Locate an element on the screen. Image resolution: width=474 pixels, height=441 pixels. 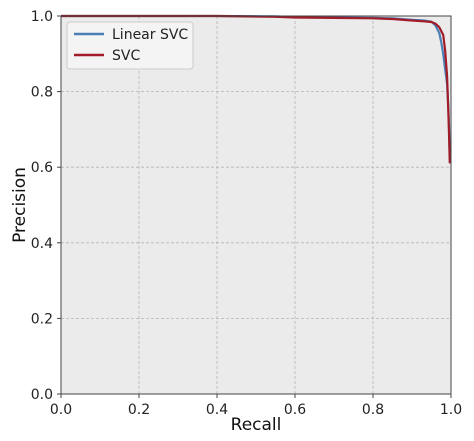
y-axis-ticks: 0.0 0.2 0.4 0.6 0.8 1.0 is located at coordinates (46, 206).